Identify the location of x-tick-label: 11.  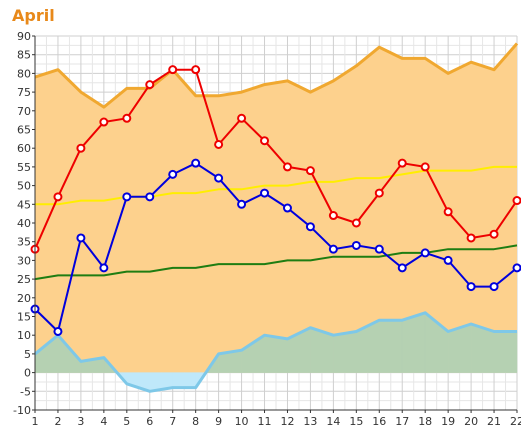
(265, 421).